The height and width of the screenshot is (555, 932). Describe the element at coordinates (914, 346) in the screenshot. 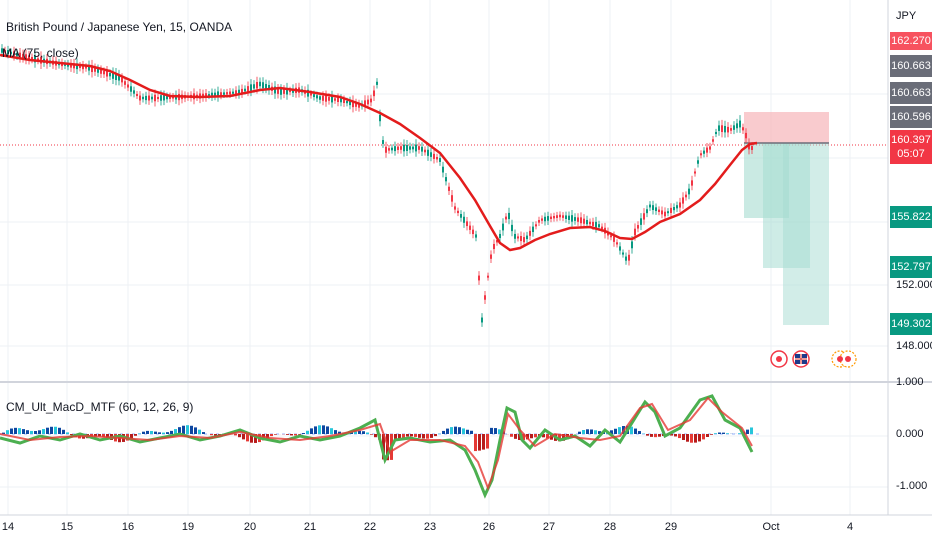

I see `price-tick: 148.000` at that location.